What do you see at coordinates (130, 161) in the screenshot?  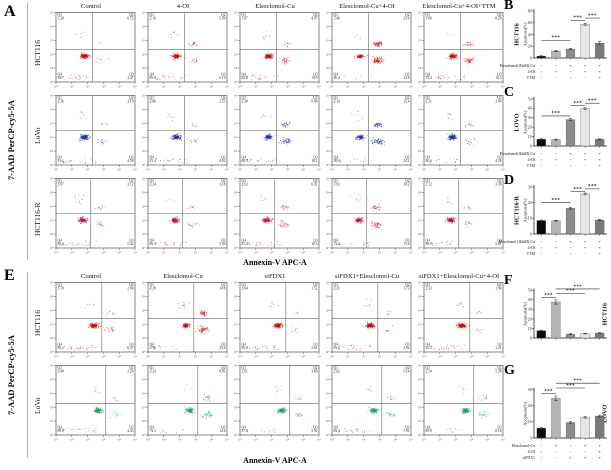 I see `svg-text: 4.58` at bounding box center [130, 161].